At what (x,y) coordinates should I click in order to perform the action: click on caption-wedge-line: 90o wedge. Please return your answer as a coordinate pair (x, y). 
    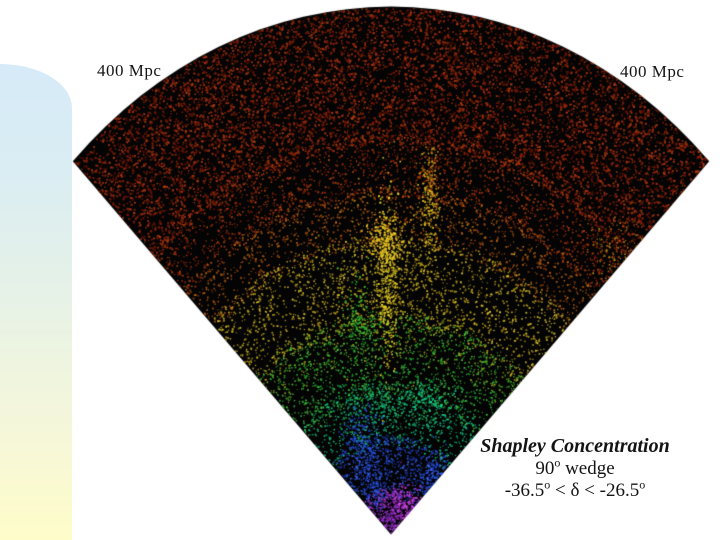
    Looking at the image, I should click on (575, 467).